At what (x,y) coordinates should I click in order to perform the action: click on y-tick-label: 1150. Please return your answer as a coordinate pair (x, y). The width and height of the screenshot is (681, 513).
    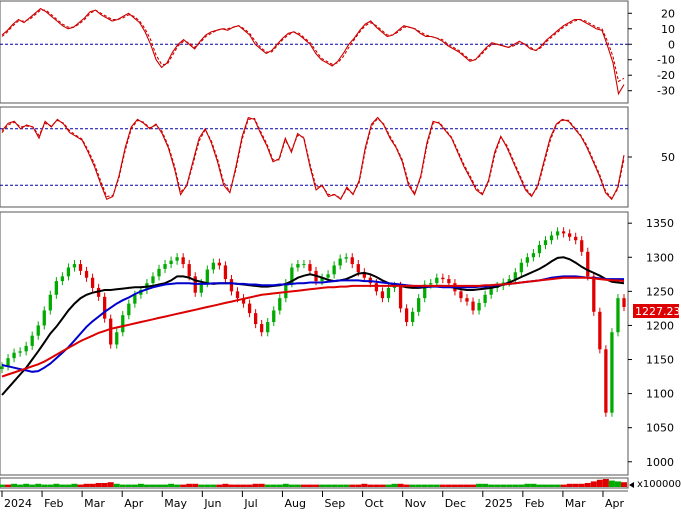
    Looking at the image, I should click on (660, 360).